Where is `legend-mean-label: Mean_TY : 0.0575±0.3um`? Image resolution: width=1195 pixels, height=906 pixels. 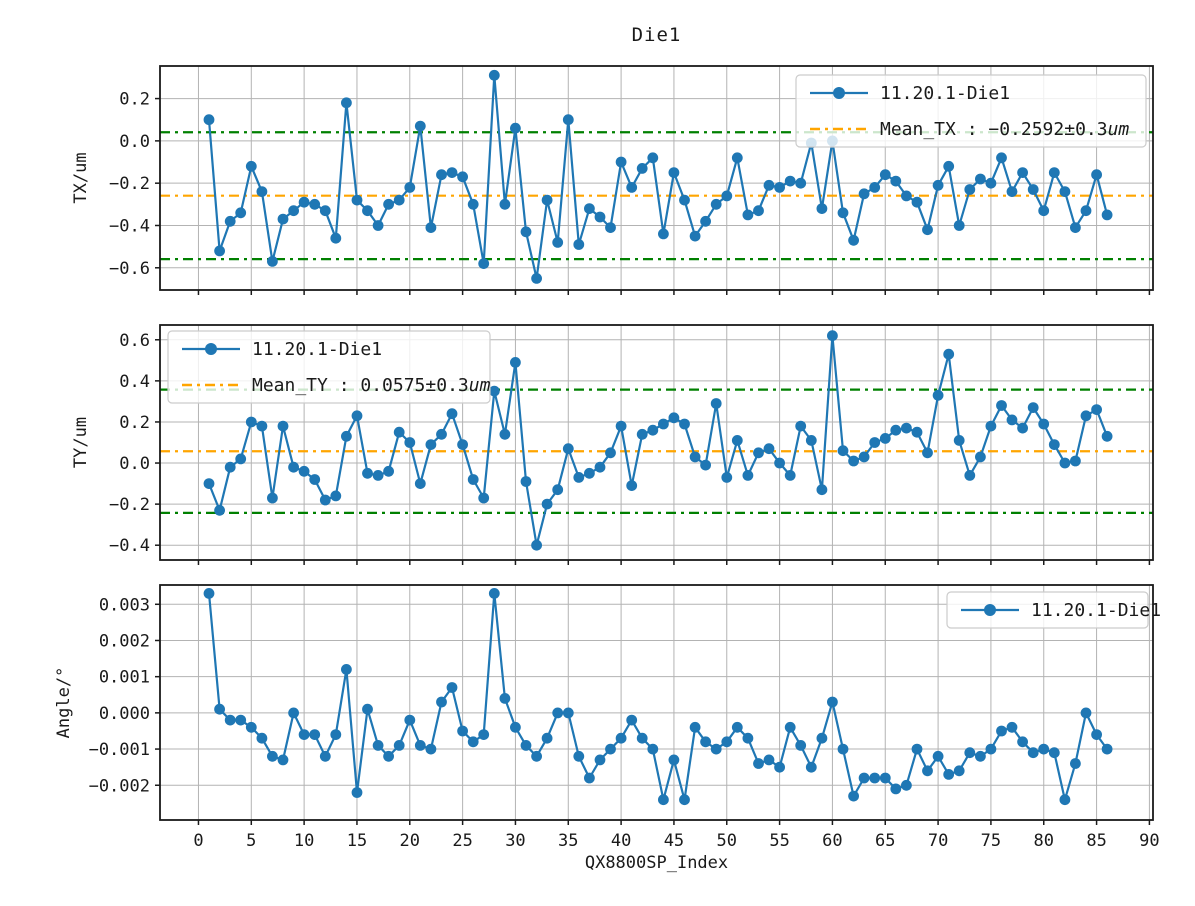 legend-mean-label: Mean_TY : 0.0575±0.3um is located at coordinates (371, 385).